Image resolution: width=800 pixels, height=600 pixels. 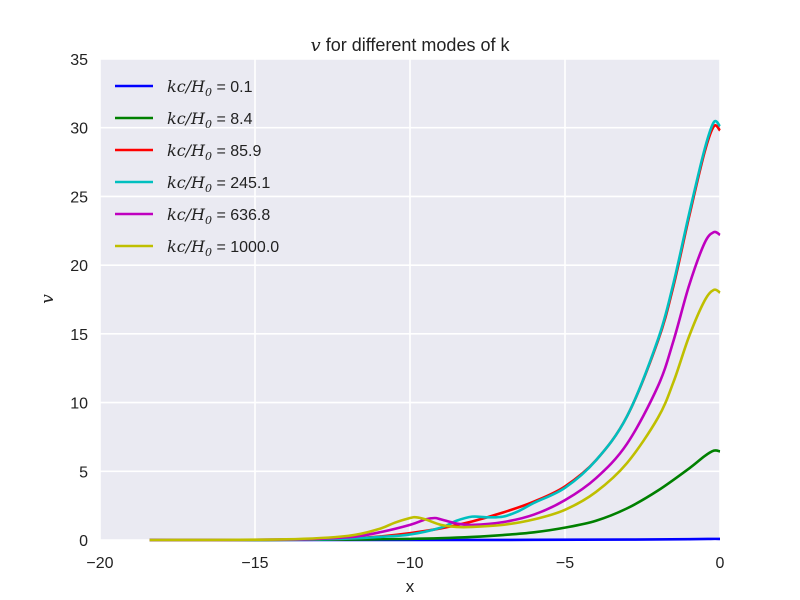 What do you see at coordinates (410, 586) in the screenshot?
I see `x-axis-label: x` at bounding box center [410, 586].